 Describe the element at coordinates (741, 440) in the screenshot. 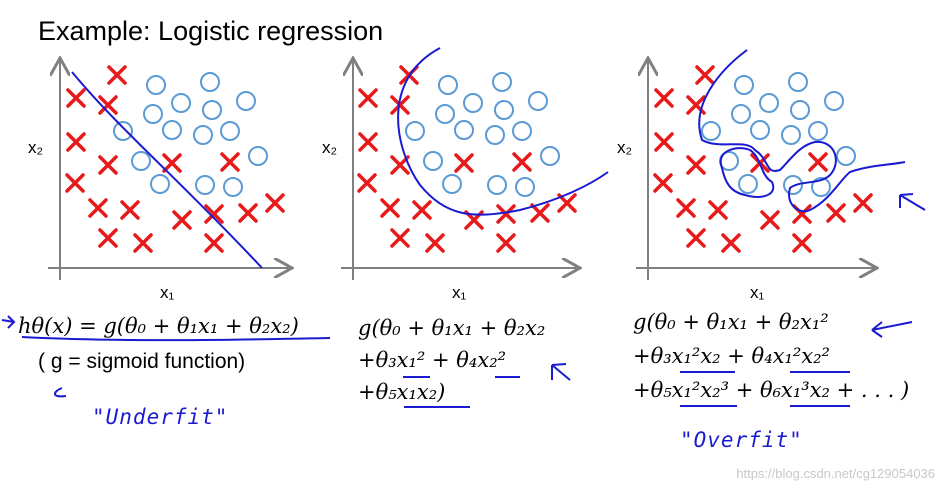

I see `overfit-label: "Overfit"` at that location.